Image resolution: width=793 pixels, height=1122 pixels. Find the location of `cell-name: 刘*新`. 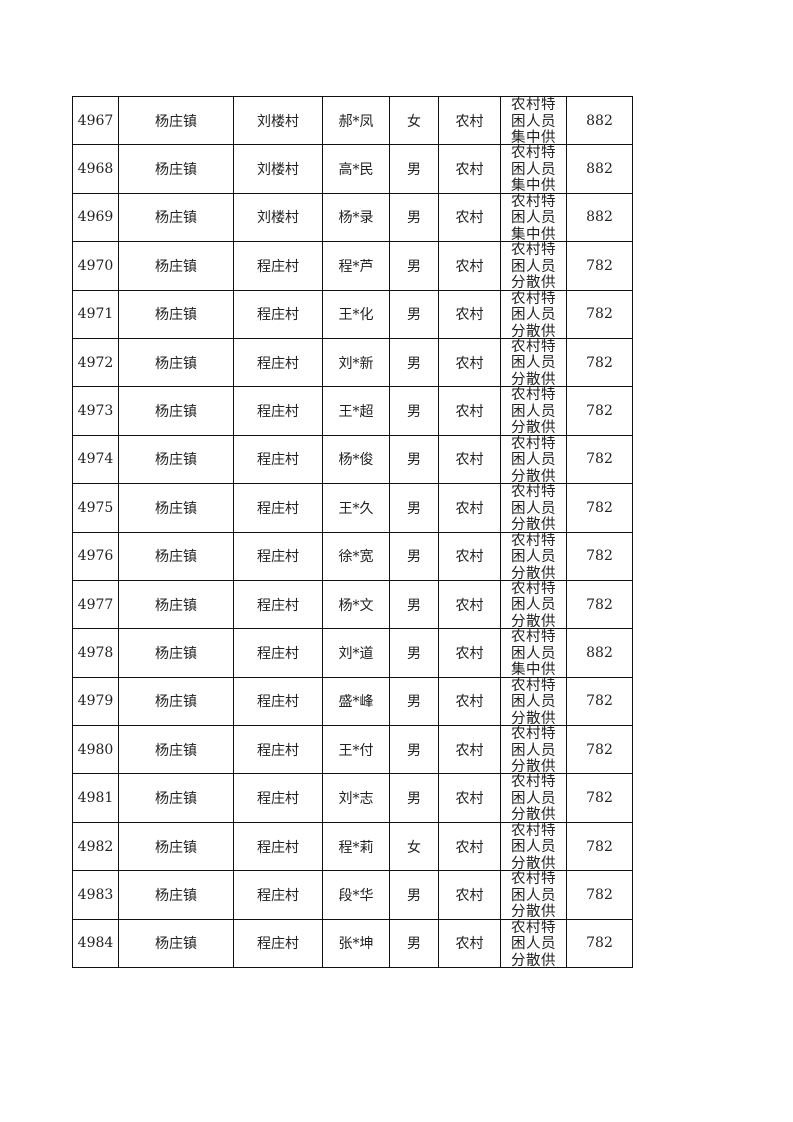

cell-name: 刘*新 is located at coordinates (356, 362).